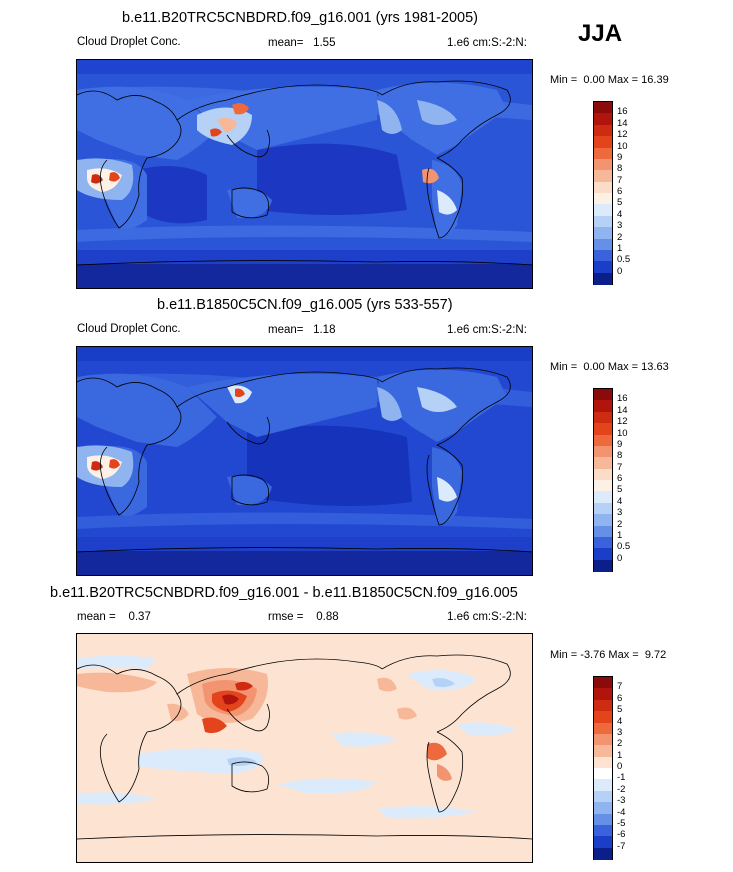 Image resolution: width=733 pixels, height=872 pixels. I want to click on panel1-max-key: Max =, so click(623, 80).